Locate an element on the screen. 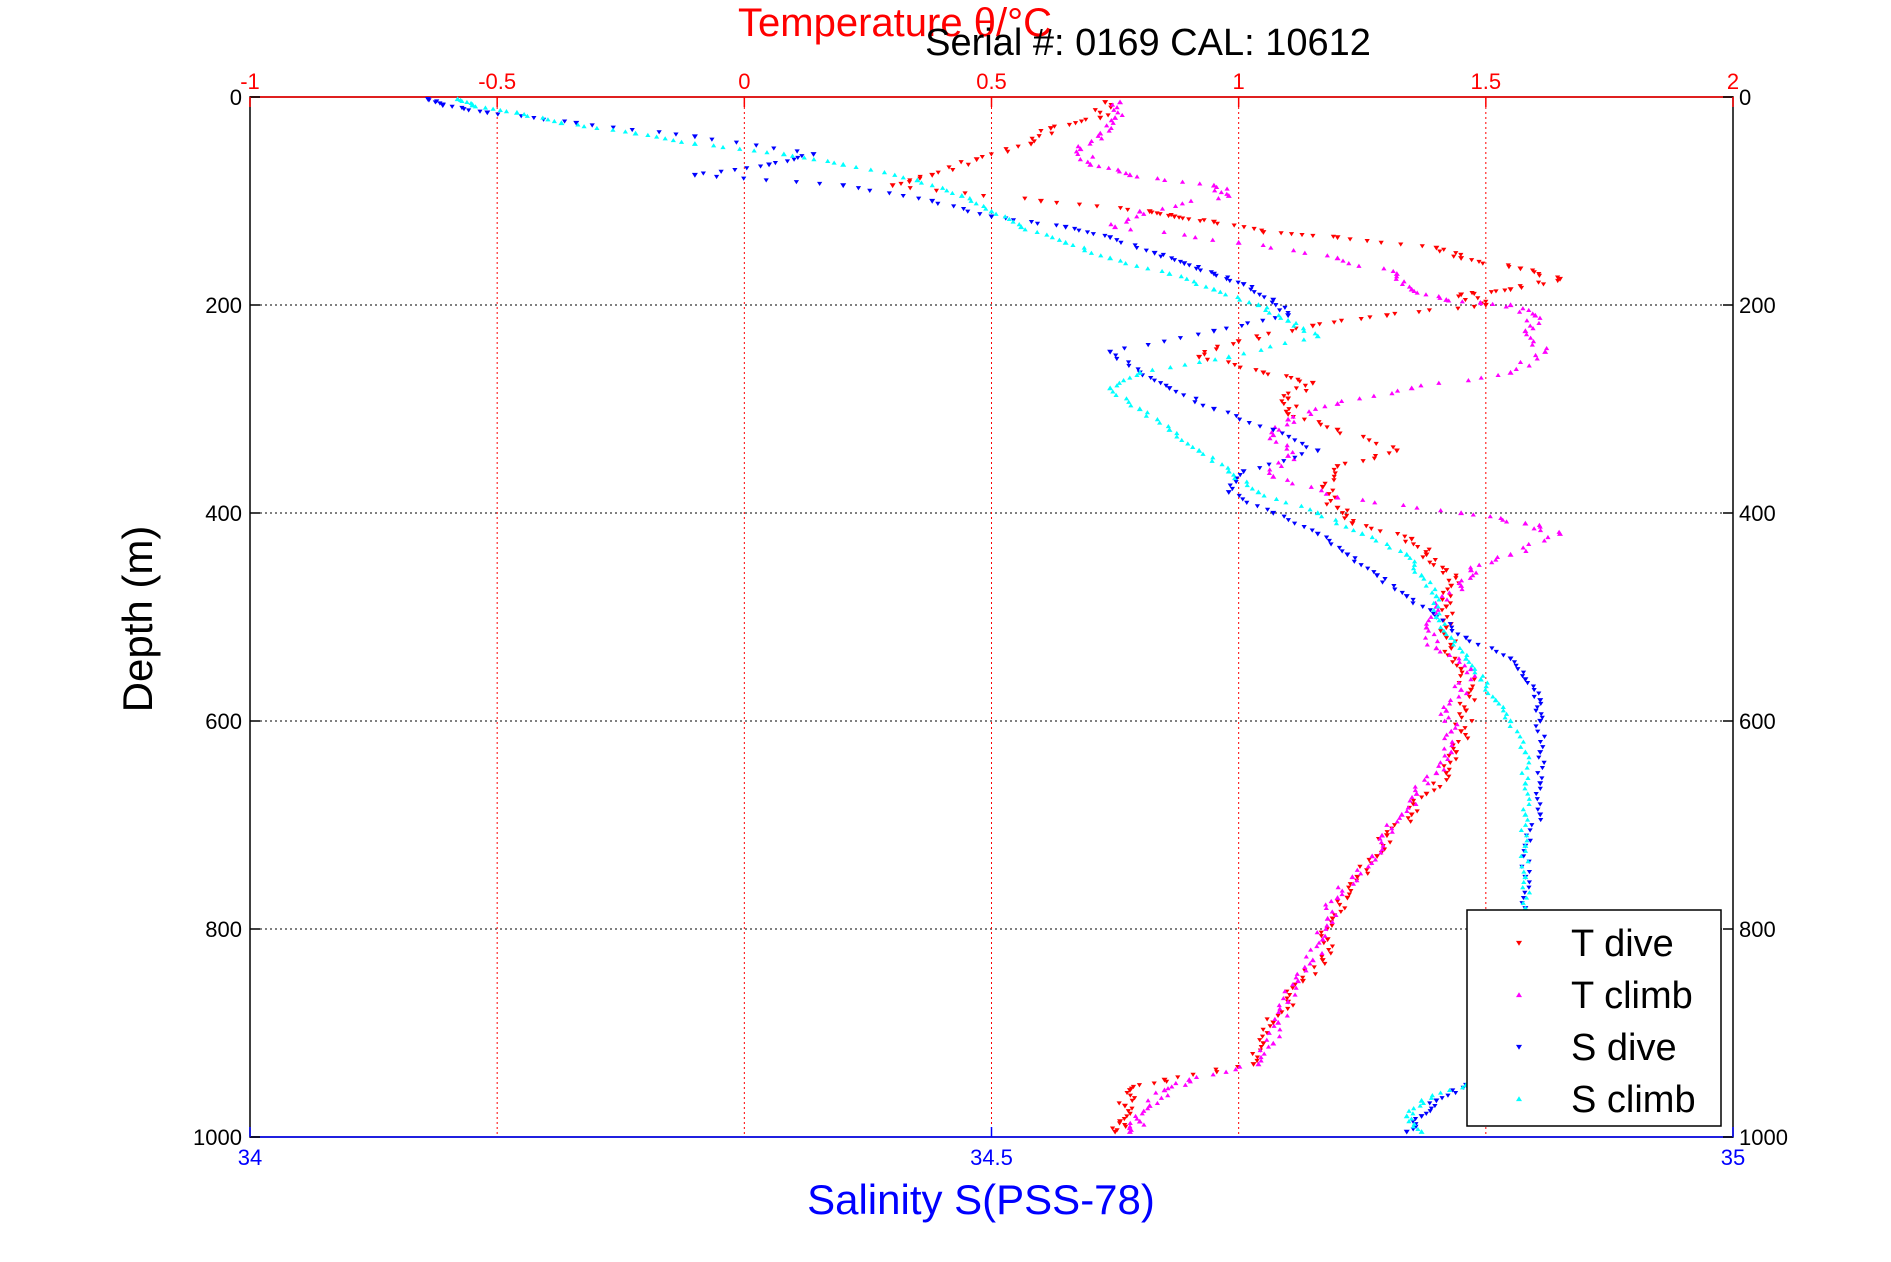  legend-label: S climb is located at coordinates (1633, 1100).